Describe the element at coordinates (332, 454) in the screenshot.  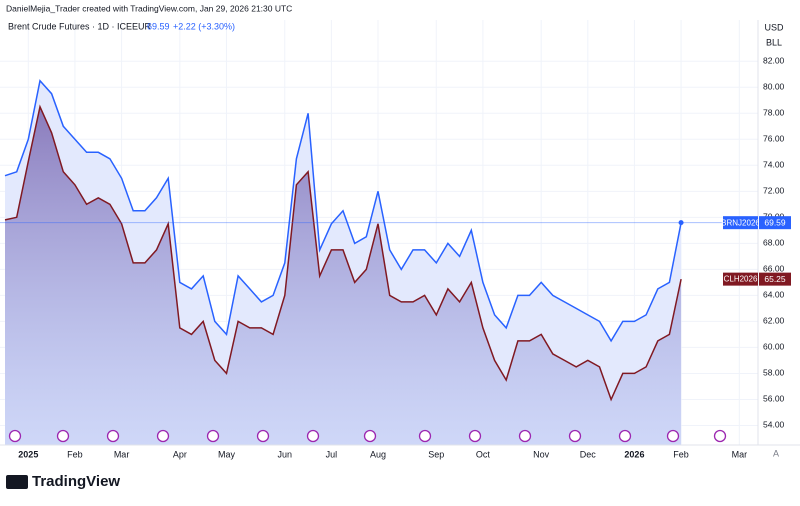
I see `x-tick-label: Jul` at that location.